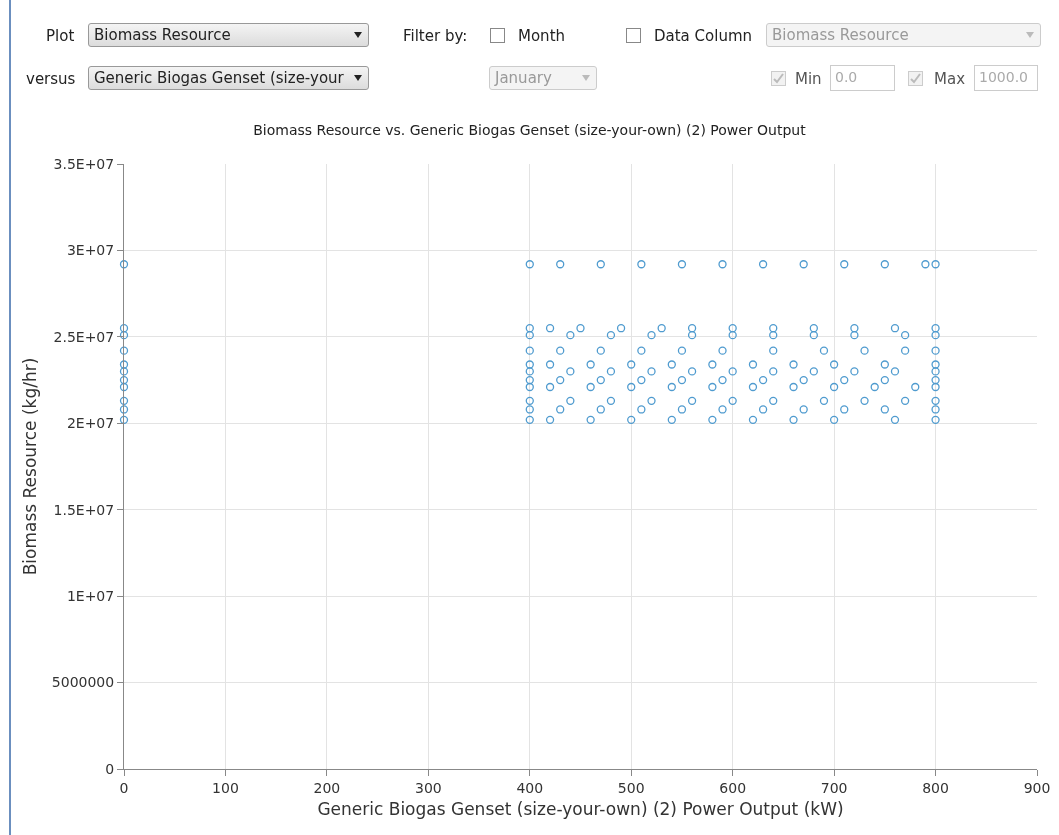 Image resolution: width=1059 pixels, height=835 pixels. What do you see at coordinates (542, 36) in the screenshot?
I see `text: Month` at bounding box center [542, 36].